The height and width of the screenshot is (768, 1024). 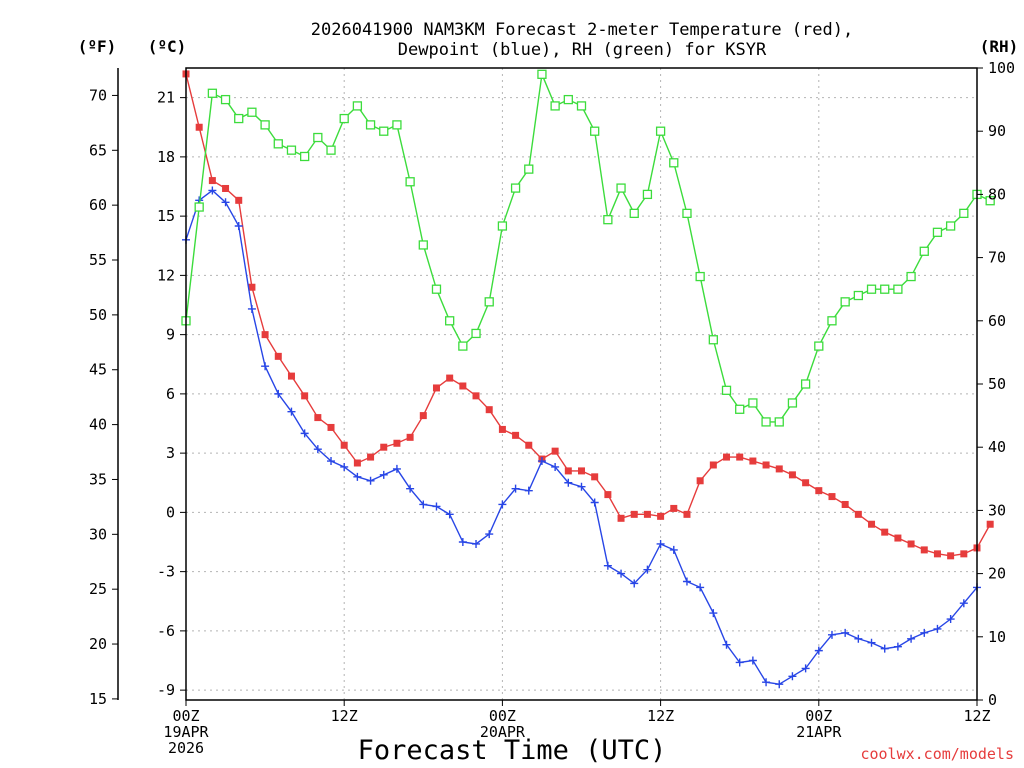 What do you see at coordinates (582, 50) in the screenshot?
I see `chart-title-line2: Dewpoint (blue), RH (green) for KSYR` at bounding box center [582, 50].